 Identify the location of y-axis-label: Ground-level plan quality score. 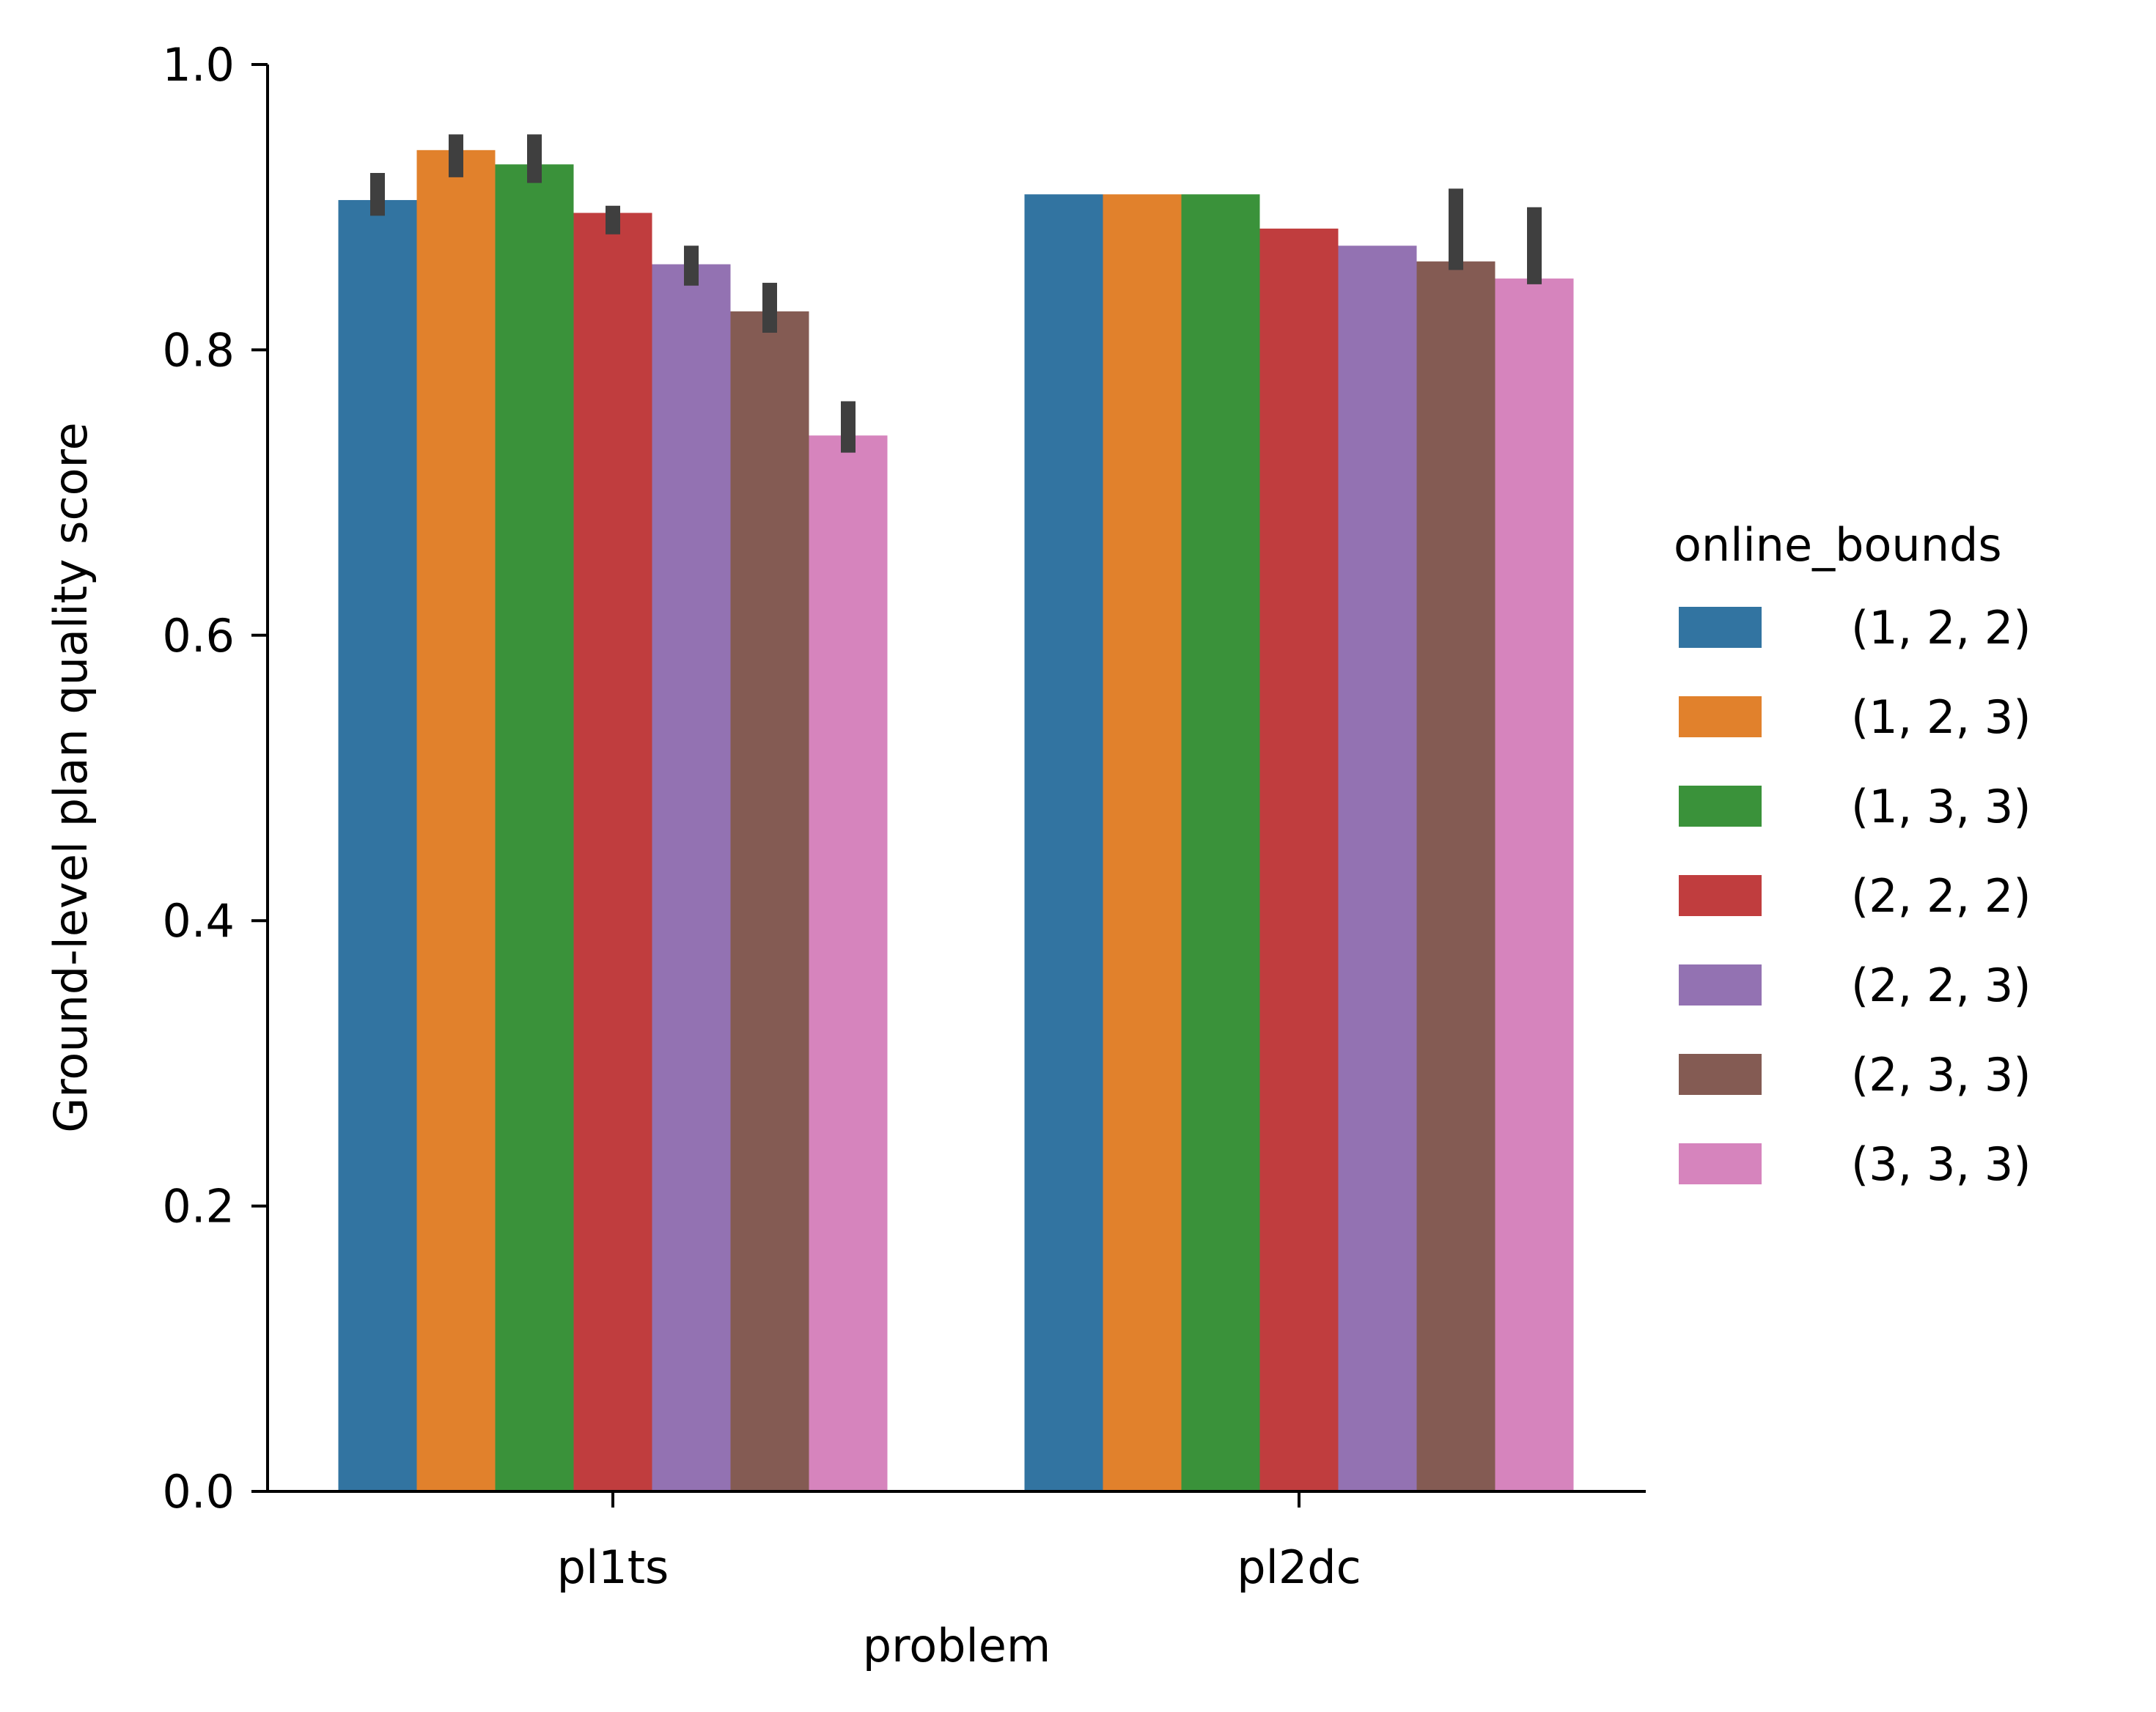
(71, 777).